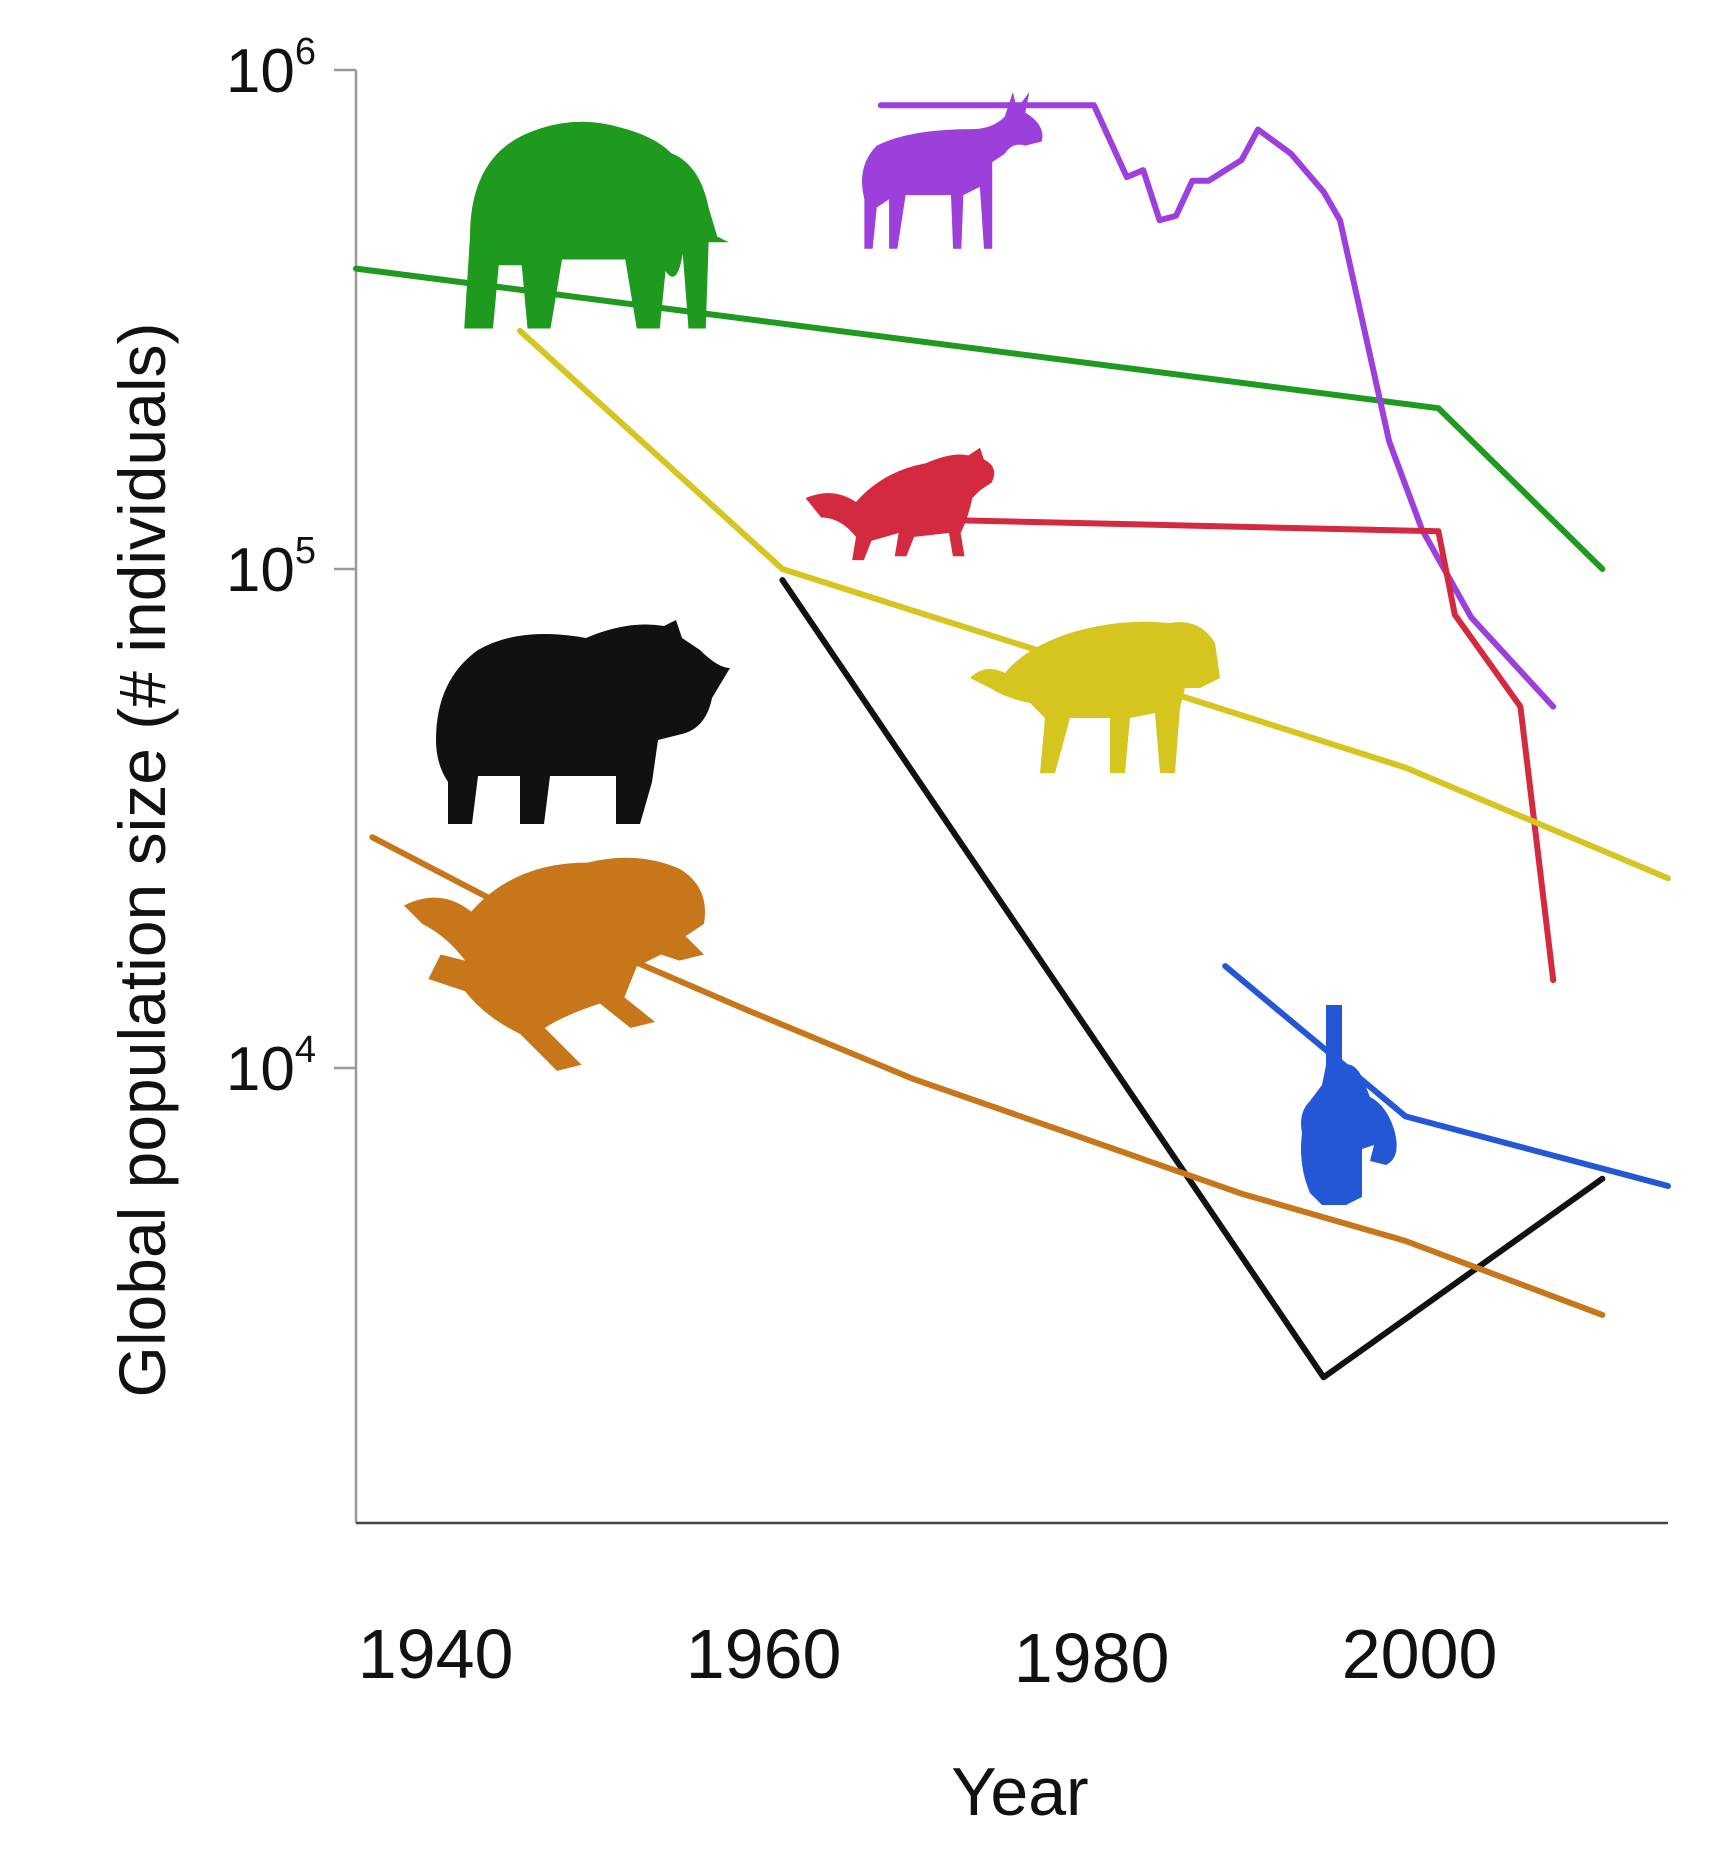  I want to click on y-axis-title: Global population size (# individuals), so click(142, 860).